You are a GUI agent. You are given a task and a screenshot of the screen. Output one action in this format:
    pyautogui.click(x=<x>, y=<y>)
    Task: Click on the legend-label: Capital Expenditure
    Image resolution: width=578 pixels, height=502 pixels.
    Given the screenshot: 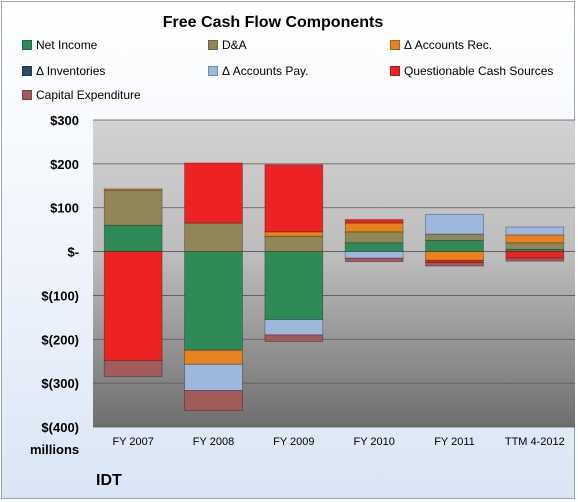 What is the action you would take?
    pyautogui.click(x=88, y=95)
    